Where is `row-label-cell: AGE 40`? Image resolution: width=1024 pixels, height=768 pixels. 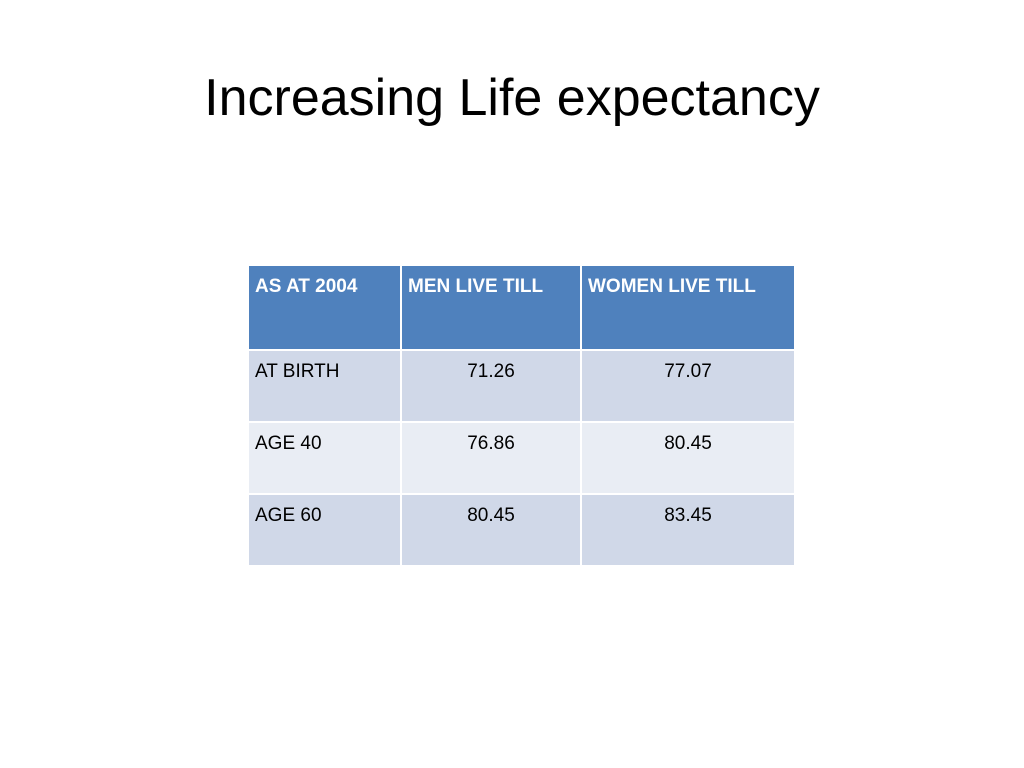 row-label-cell: AGE 40 is located at coordinates (324, 458).